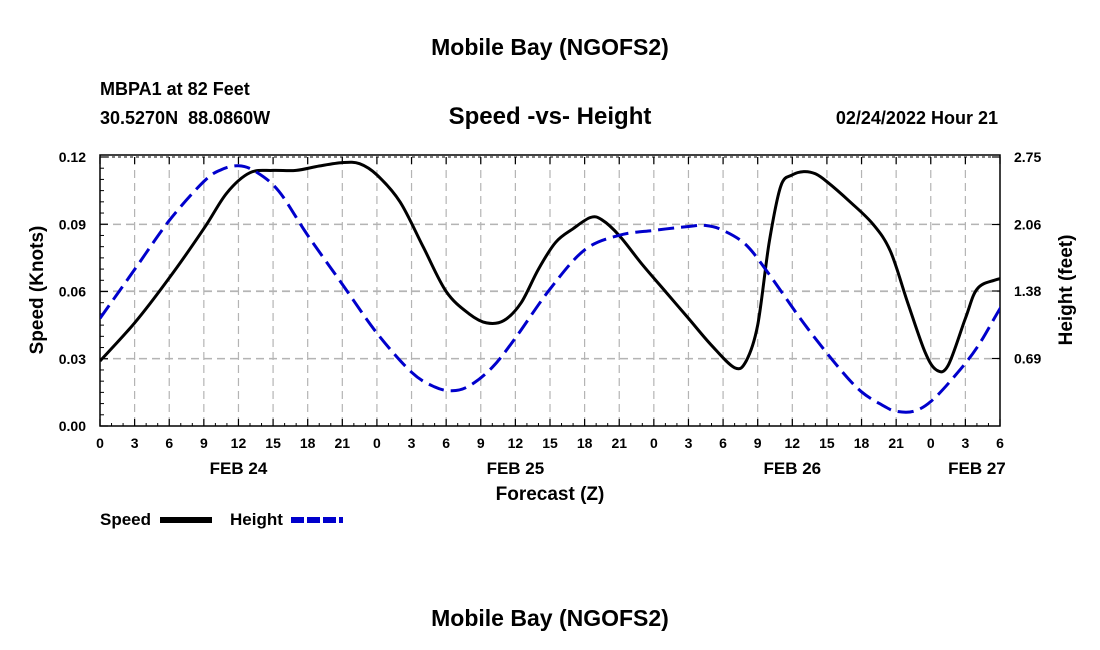 This screenshot has width=1100, height=650. What do you see at coordinates (175, 89) in the screenshot?
I see `station-name: MBPA1 at 82 Feet` at bounding box center [175, 89].